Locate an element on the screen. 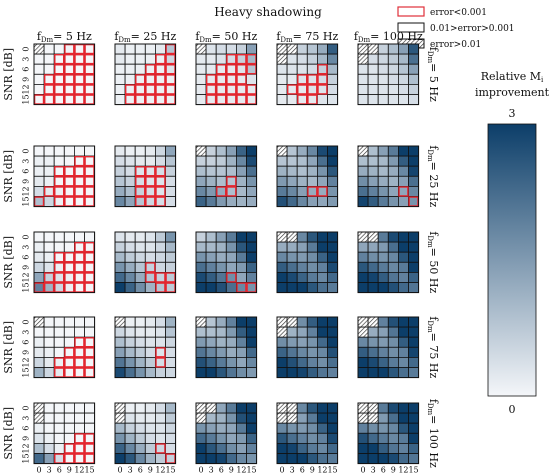 This screenshot has width=550, height=476. x-tick-label: 6 is located at coordinates (383, 470).